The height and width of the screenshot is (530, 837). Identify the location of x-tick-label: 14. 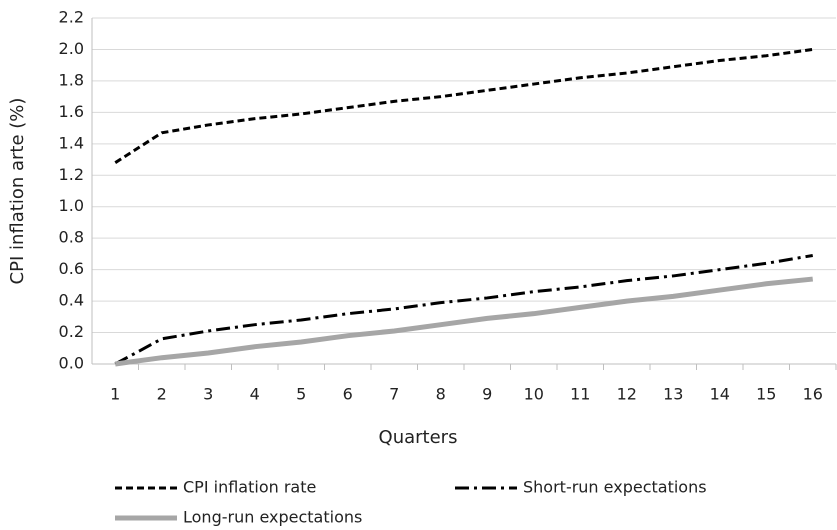
(720, 394).